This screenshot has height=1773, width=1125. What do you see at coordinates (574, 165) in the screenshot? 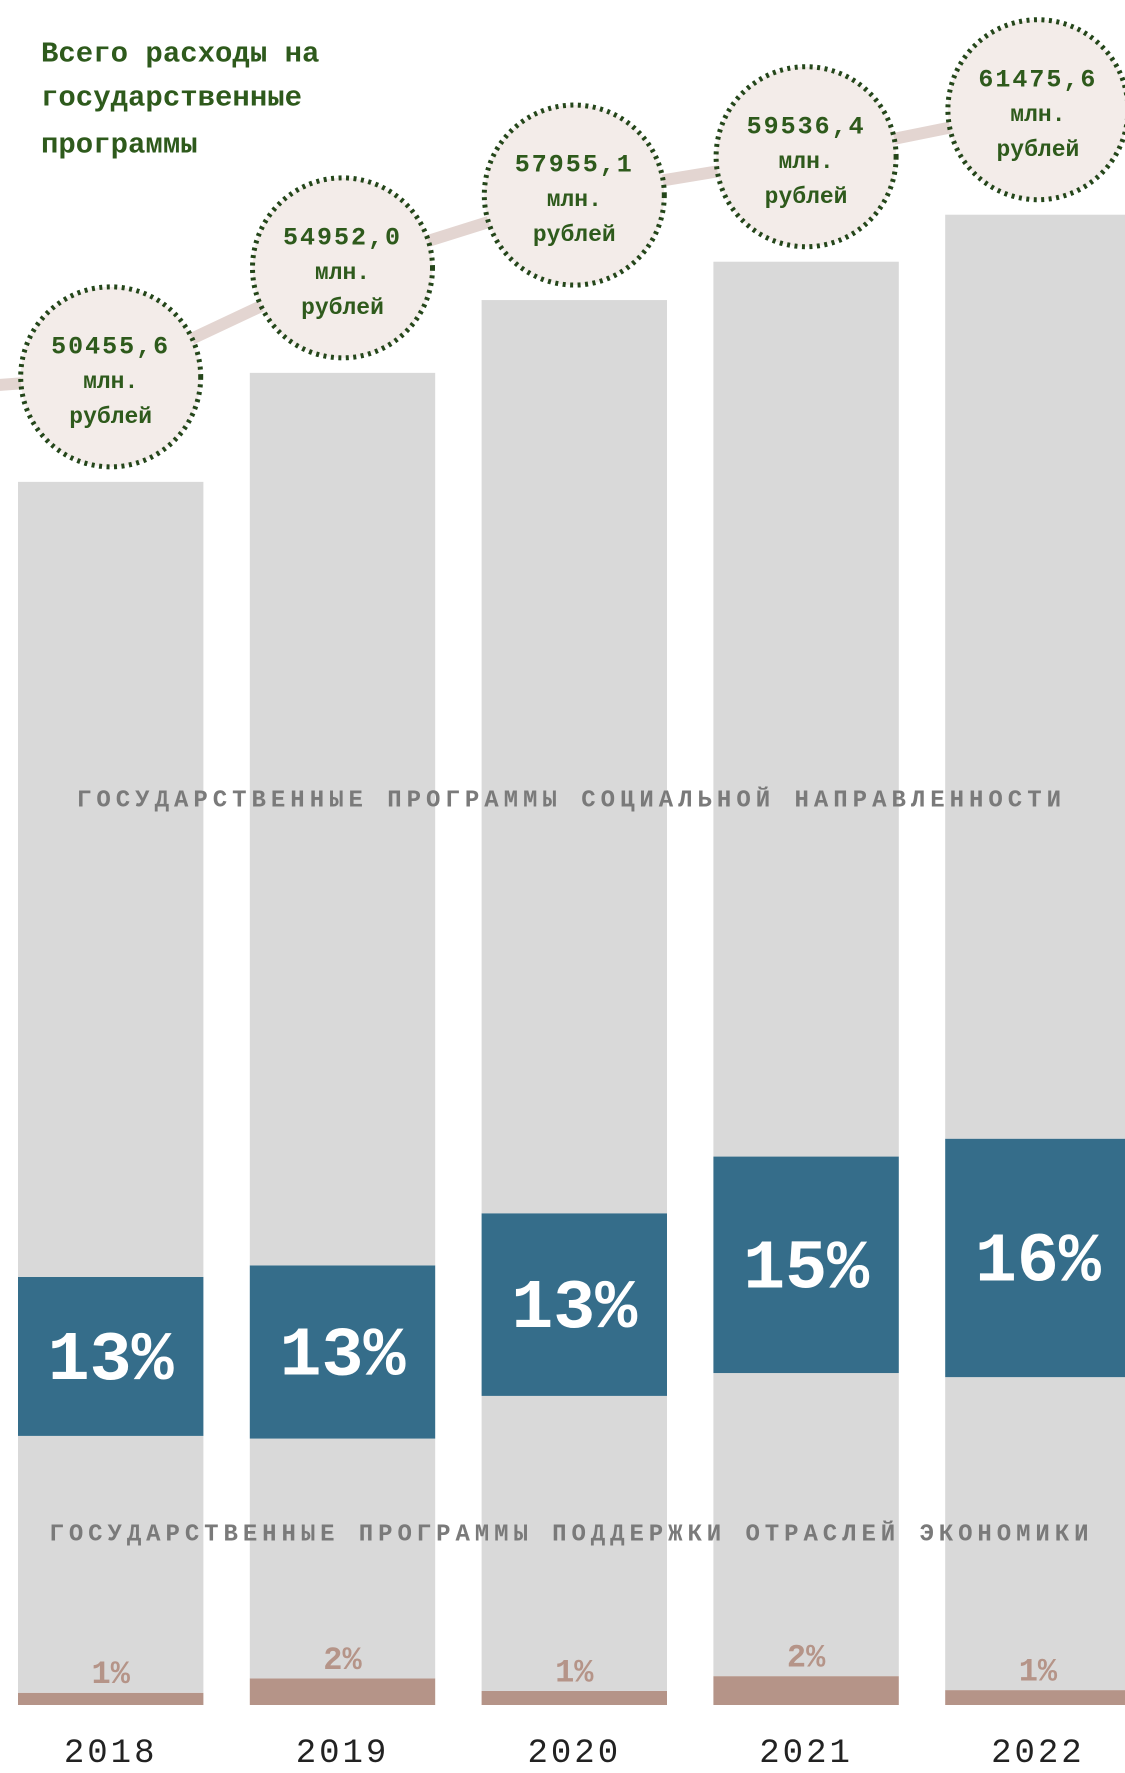
I see `total-label: 57955,1` at bounding box center [574, 165].